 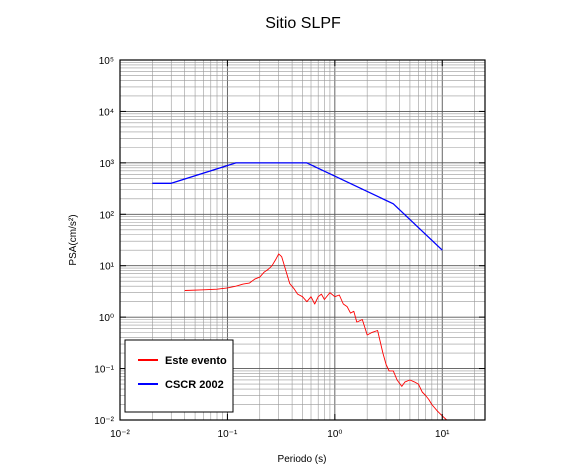 I want to click on y-tick-label: 10⁴, so click(x=106, y=112).